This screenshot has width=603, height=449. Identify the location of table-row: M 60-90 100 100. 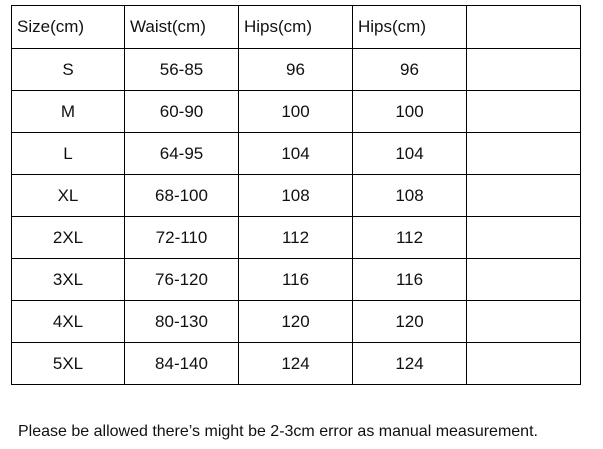
(296, 111).